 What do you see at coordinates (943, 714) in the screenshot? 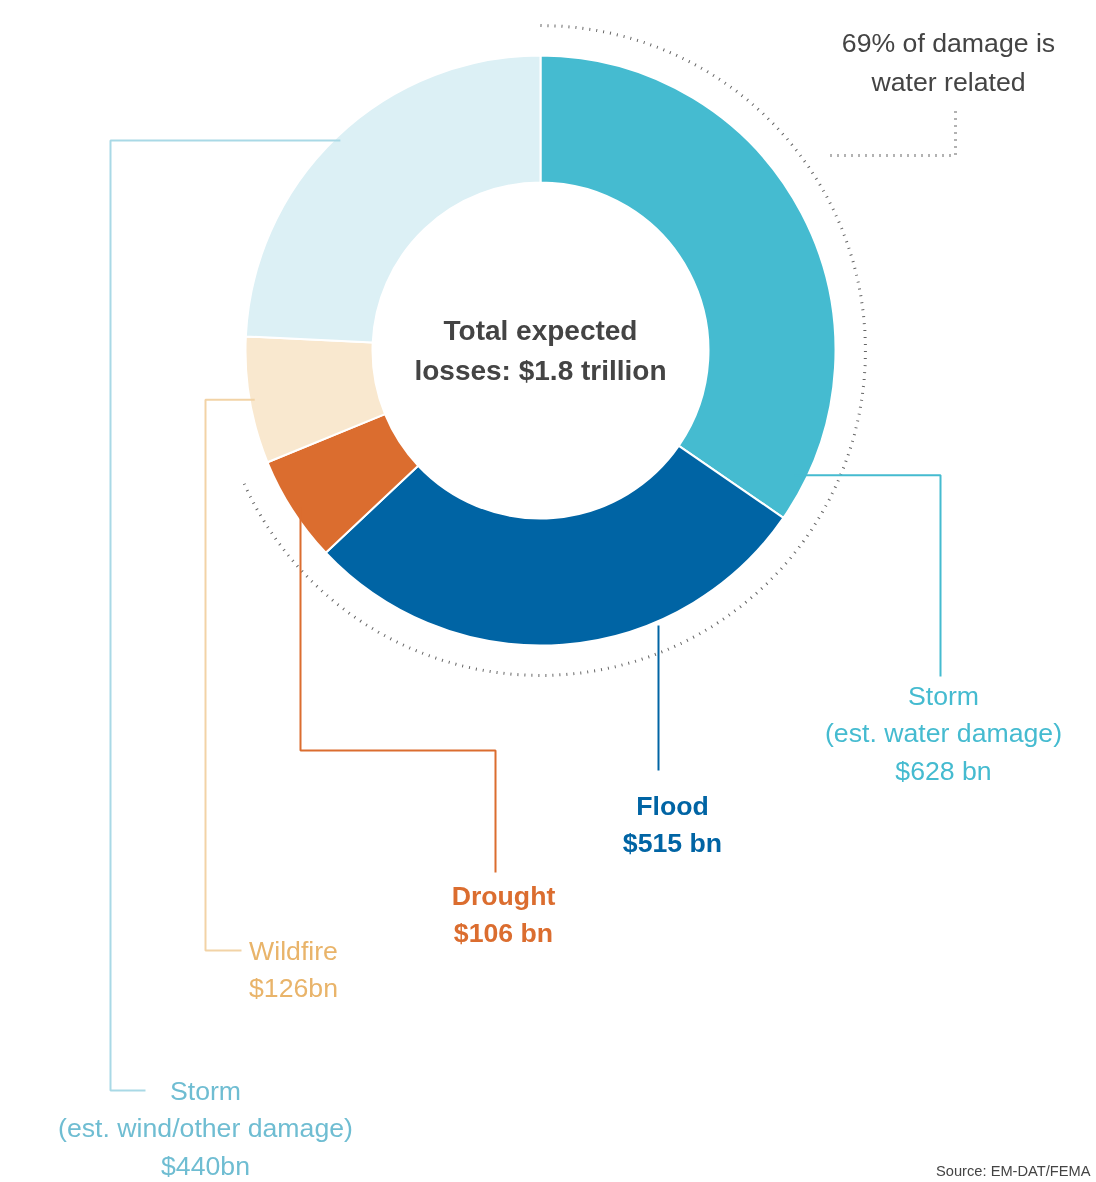
I see `slice-label: Storm (est. water damage)` at bounding box center [943, 714].